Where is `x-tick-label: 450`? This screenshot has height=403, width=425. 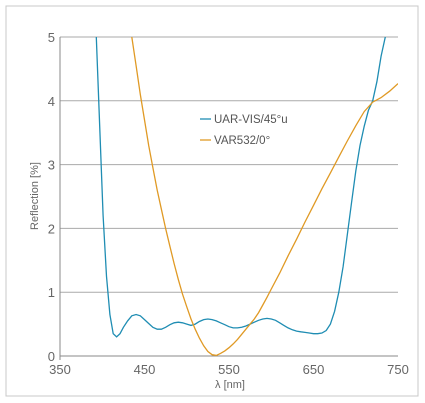
x-tick-label: 450 is located at coordinates (145, 369).